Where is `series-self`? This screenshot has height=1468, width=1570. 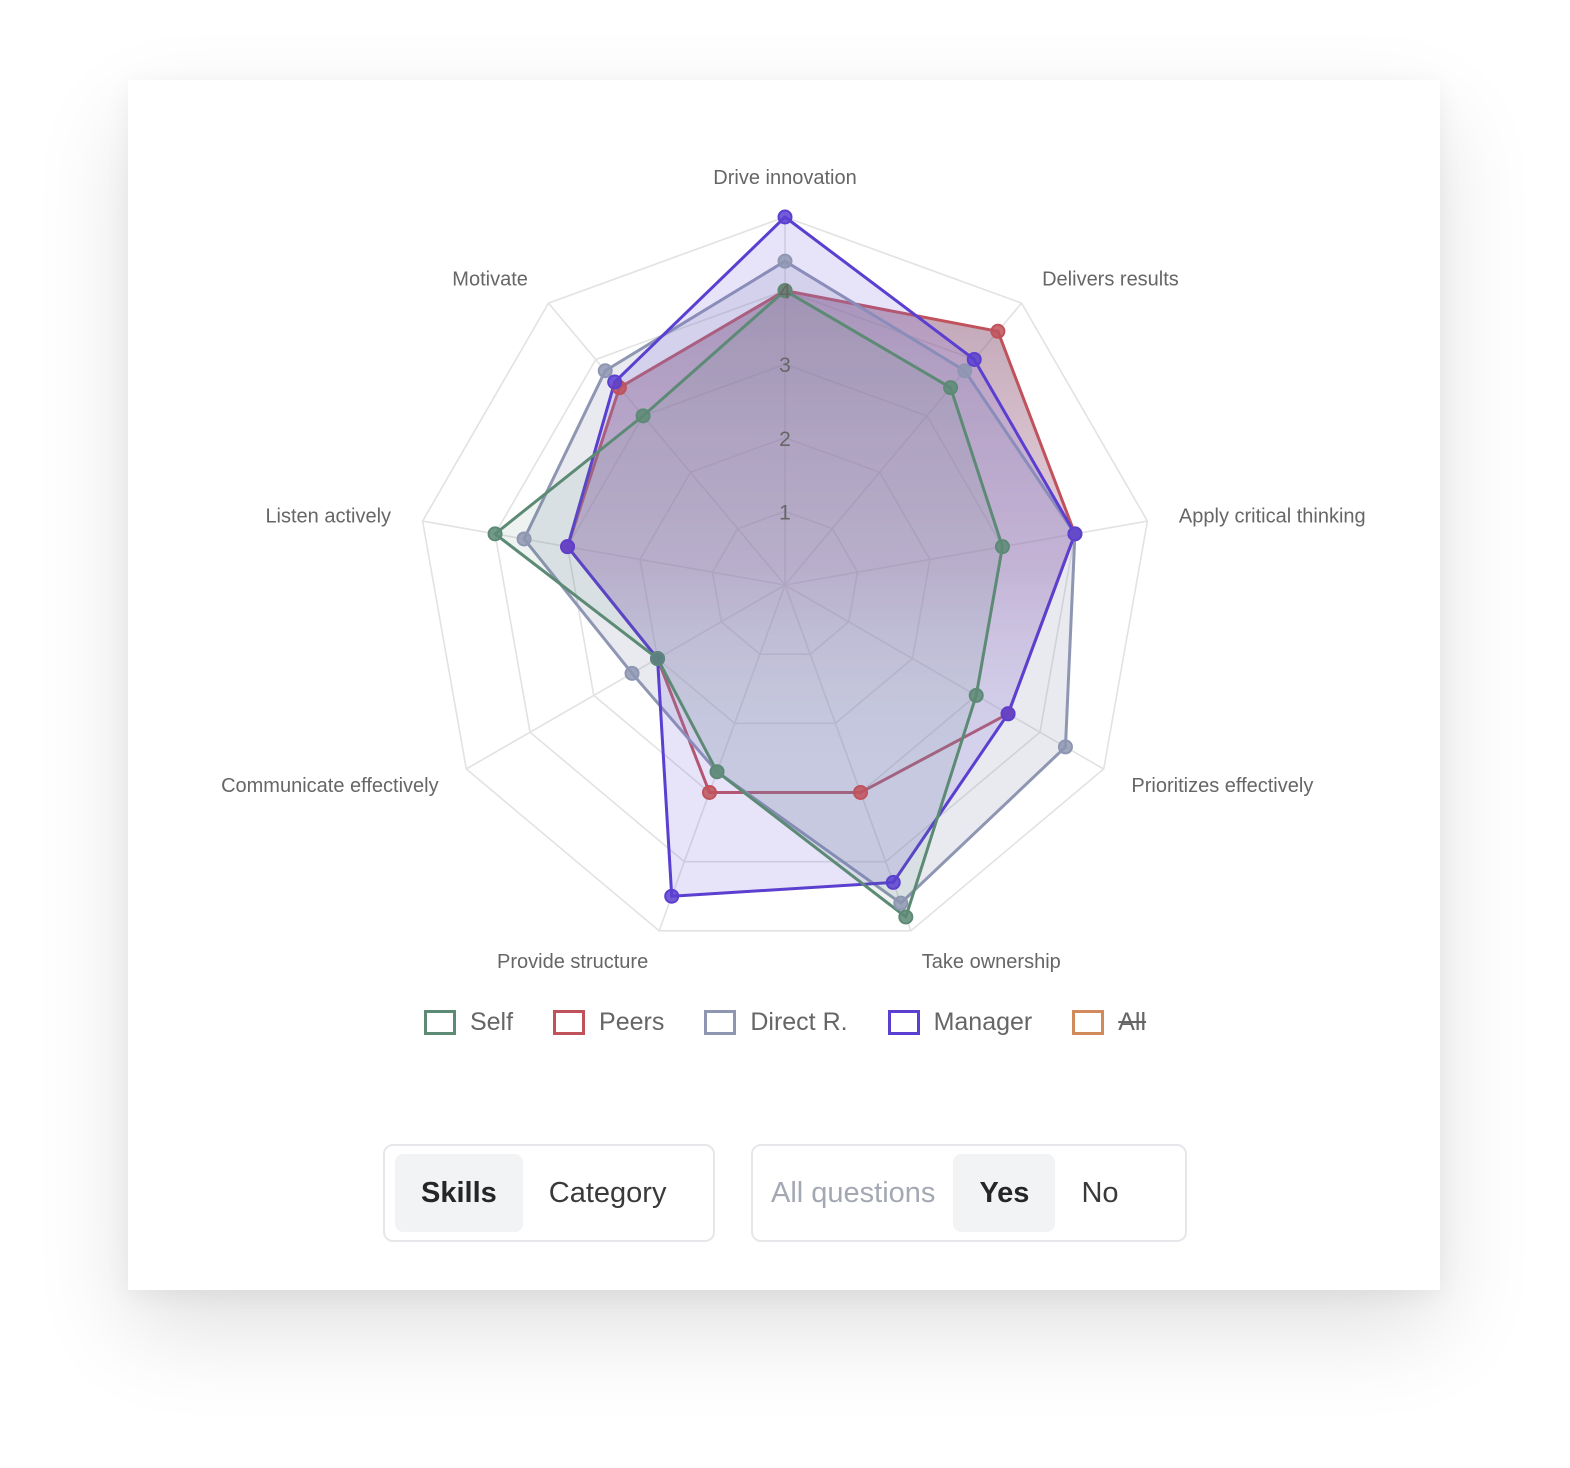
series-self is located at coordinates (748, 604).